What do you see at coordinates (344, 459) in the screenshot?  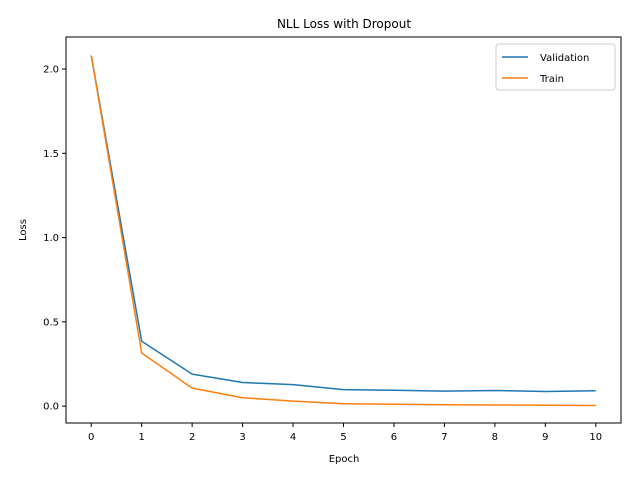 I see `x-axis-label: Epoch` at bounding box center [344, 459].